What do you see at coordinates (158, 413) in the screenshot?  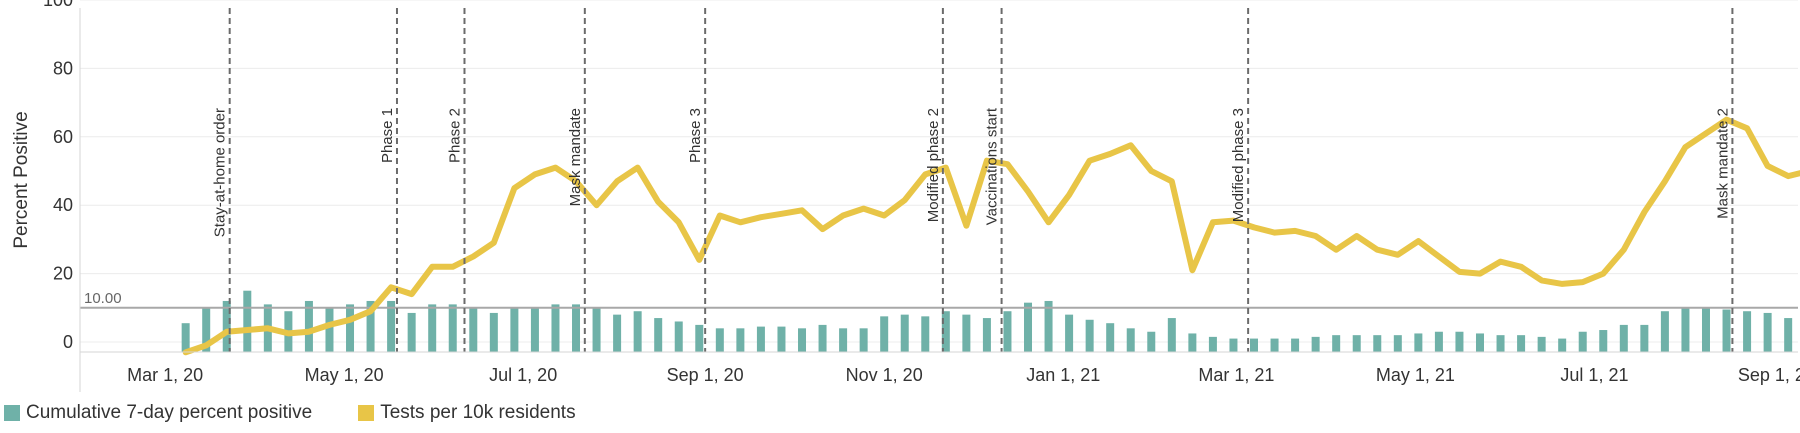 I see `legend-item-bars: Cumulative 7-day percent positive` at bounding box center [158, 413].